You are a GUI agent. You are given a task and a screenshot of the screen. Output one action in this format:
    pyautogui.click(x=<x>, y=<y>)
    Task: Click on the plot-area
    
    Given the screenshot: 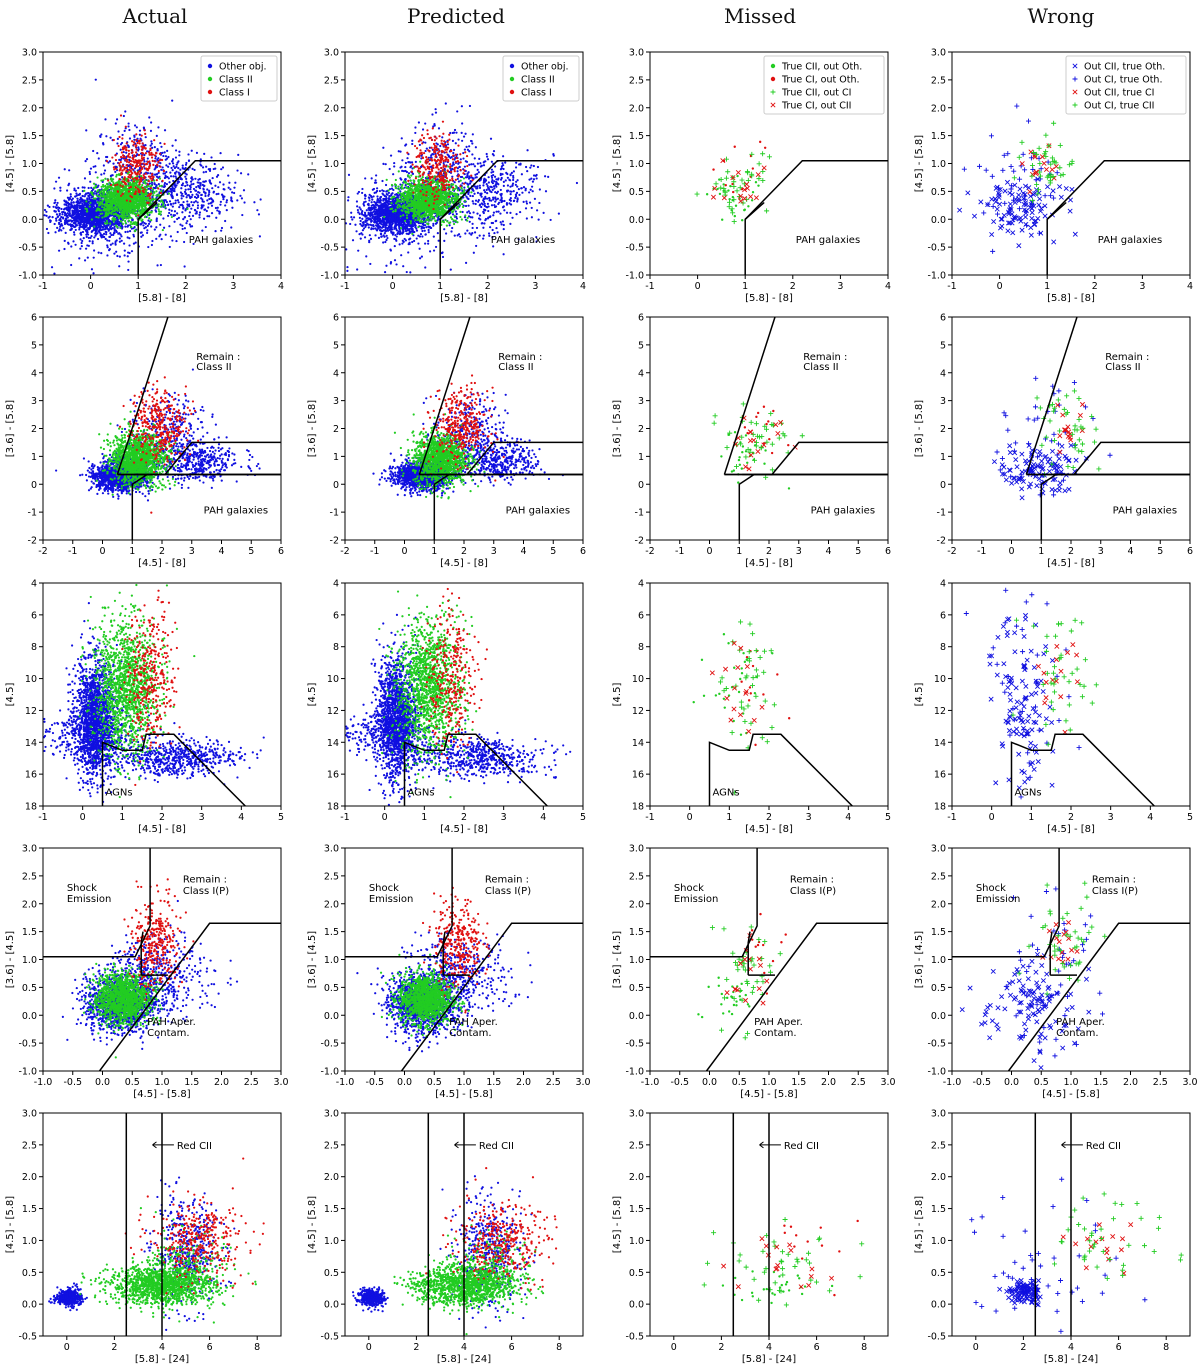 What is the action you would take?
    pyautogui.click(x=464, y=188)
    